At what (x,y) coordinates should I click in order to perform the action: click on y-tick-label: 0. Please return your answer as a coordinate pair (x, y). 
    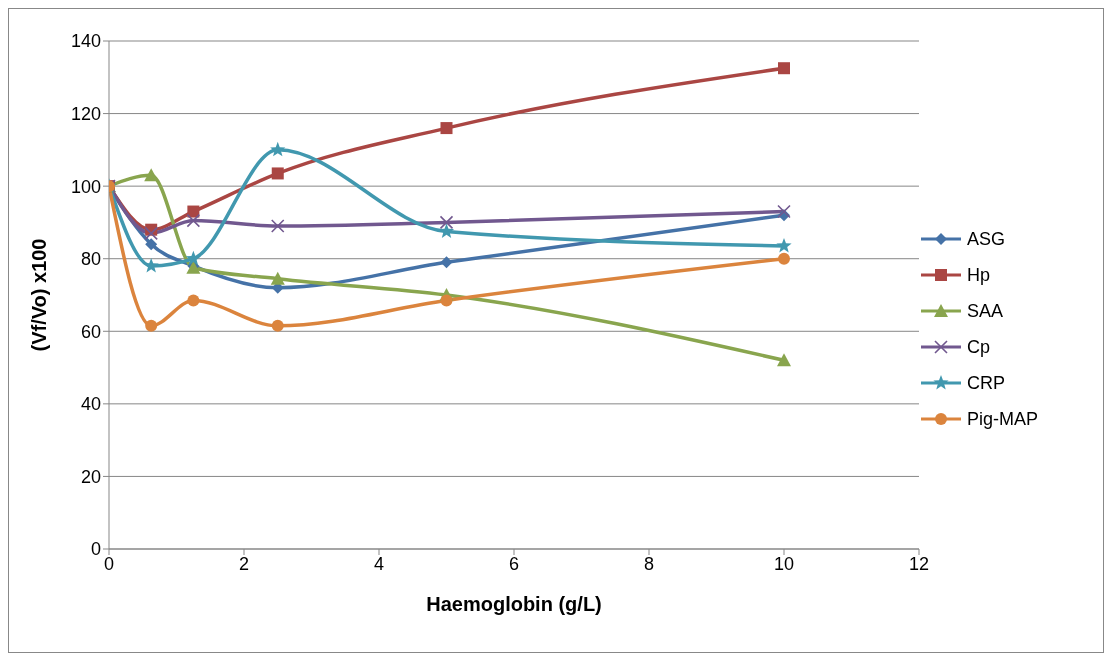
    Looking at the image, I should click on (95, 549).